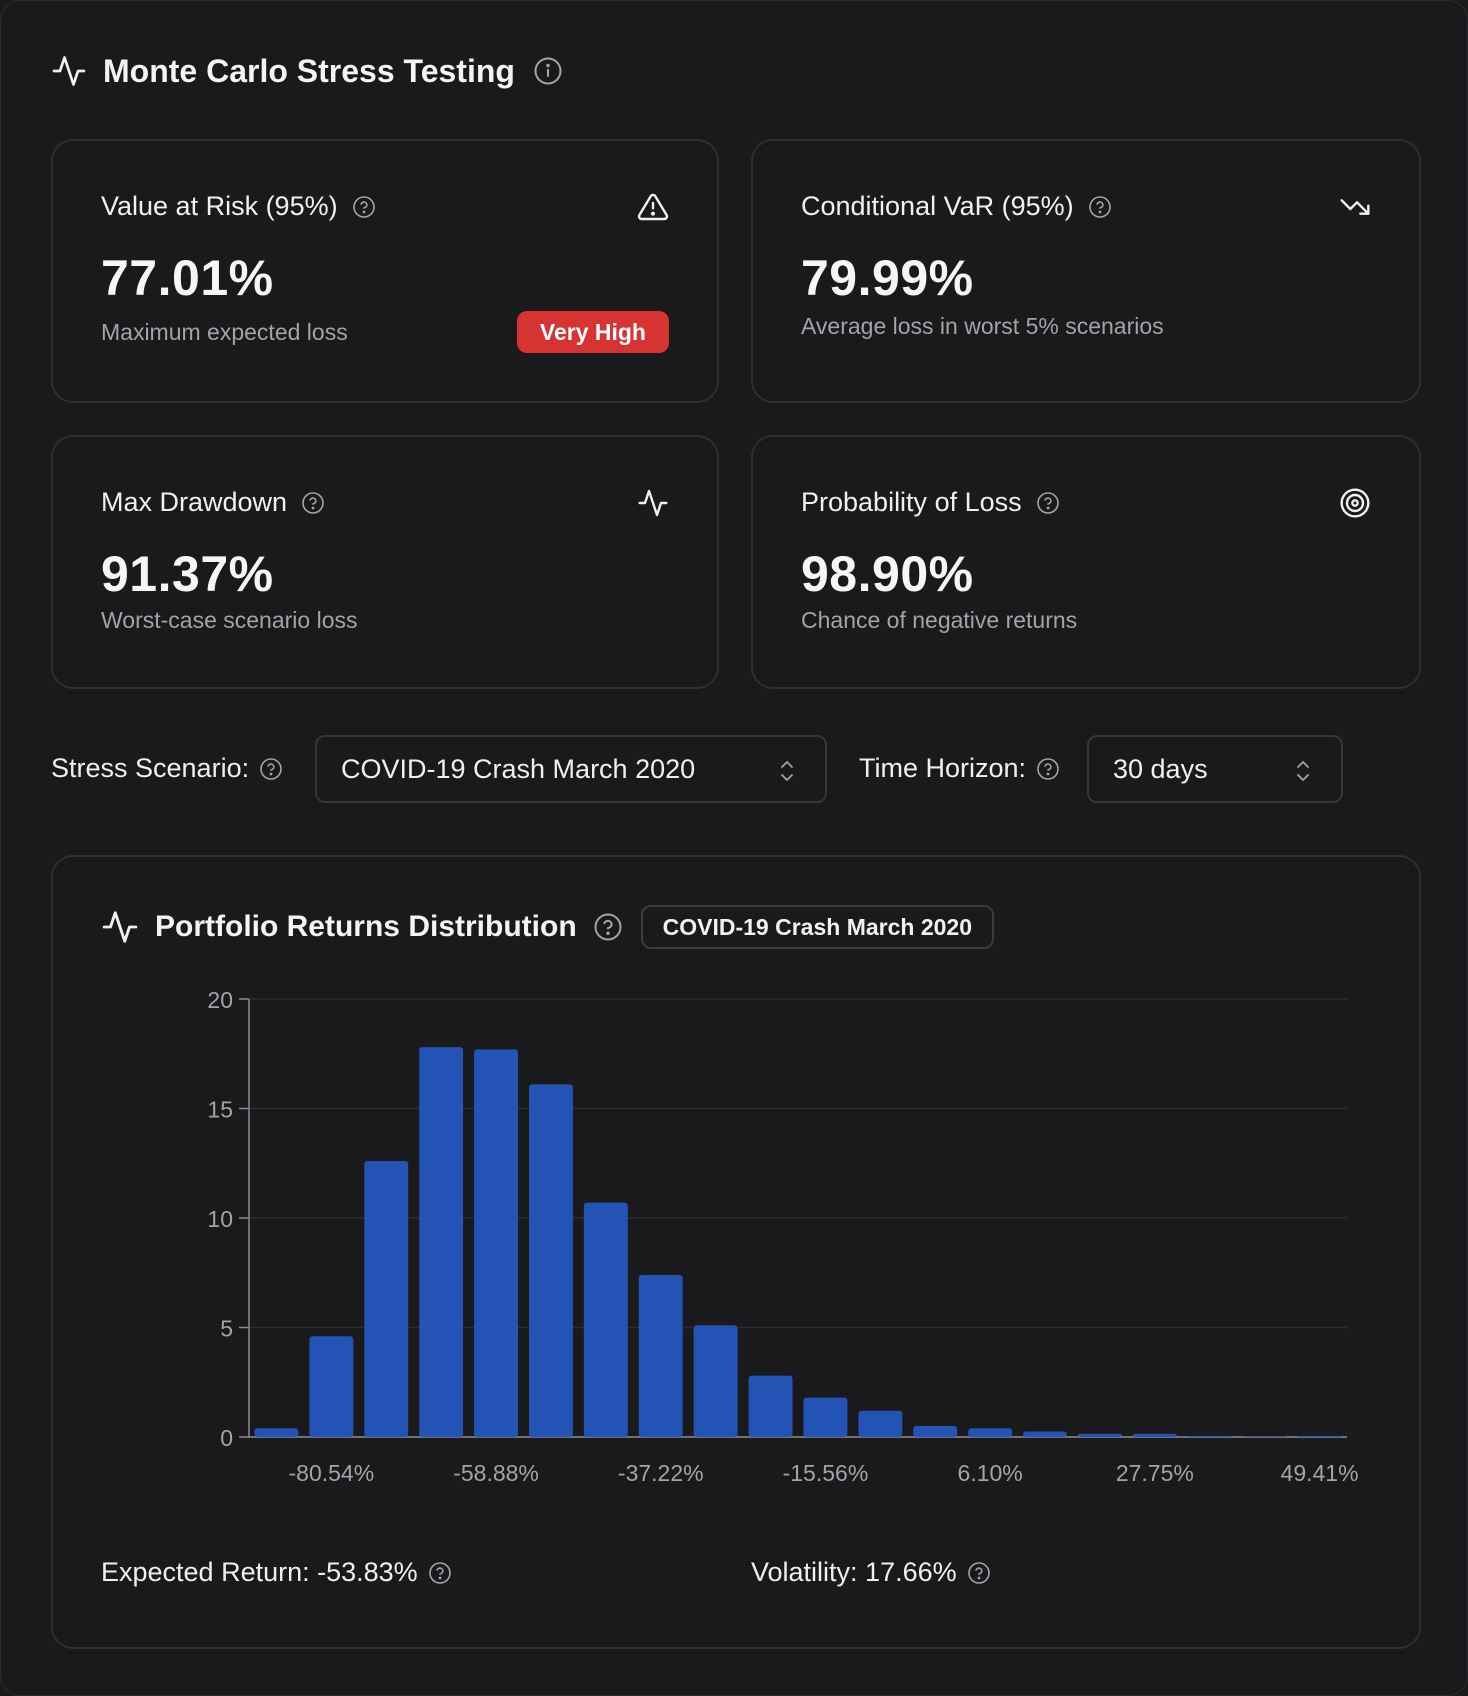  I want to click on x-tick-label: 27.75%, so click(1155, 1473).